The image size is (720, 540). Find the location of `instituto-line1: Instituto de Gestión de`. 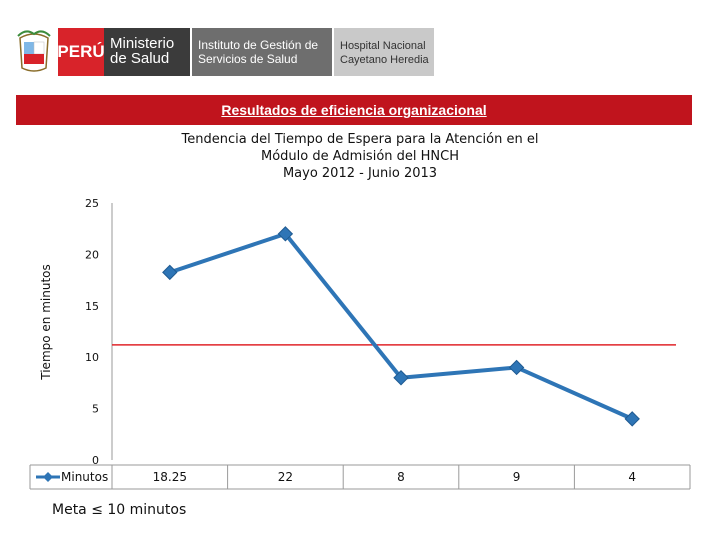

instituto-line1: Instituto de Gestión de is located at coordinates (258, 45).